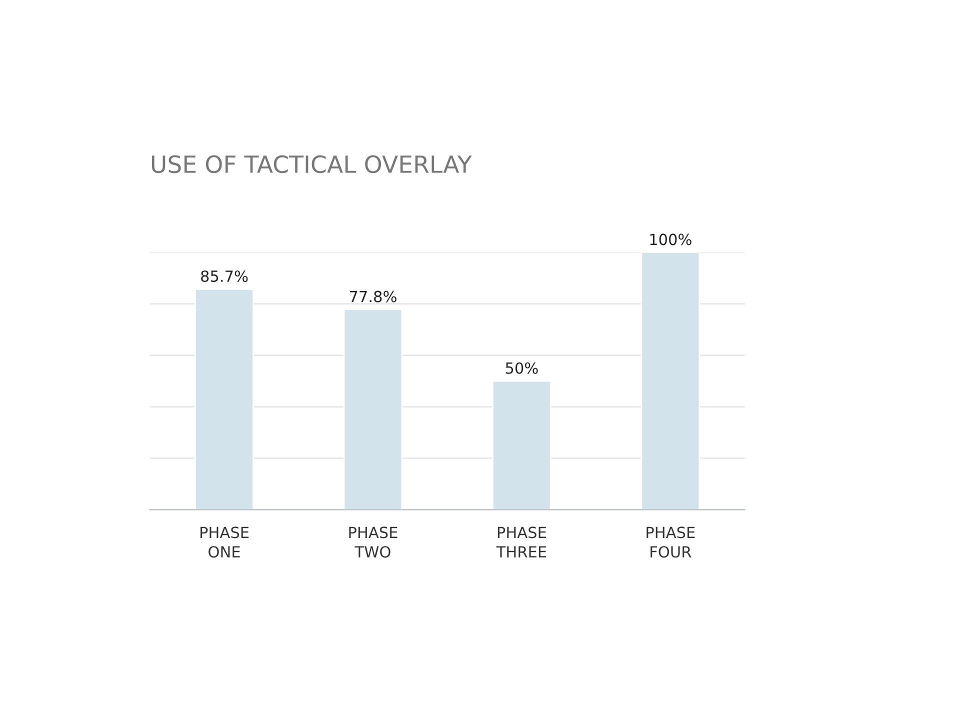 Image resolution: width=961 pixels, height=723 pixels. I want to click on x-tick-label: PHASE THREE, so click(521, 542).